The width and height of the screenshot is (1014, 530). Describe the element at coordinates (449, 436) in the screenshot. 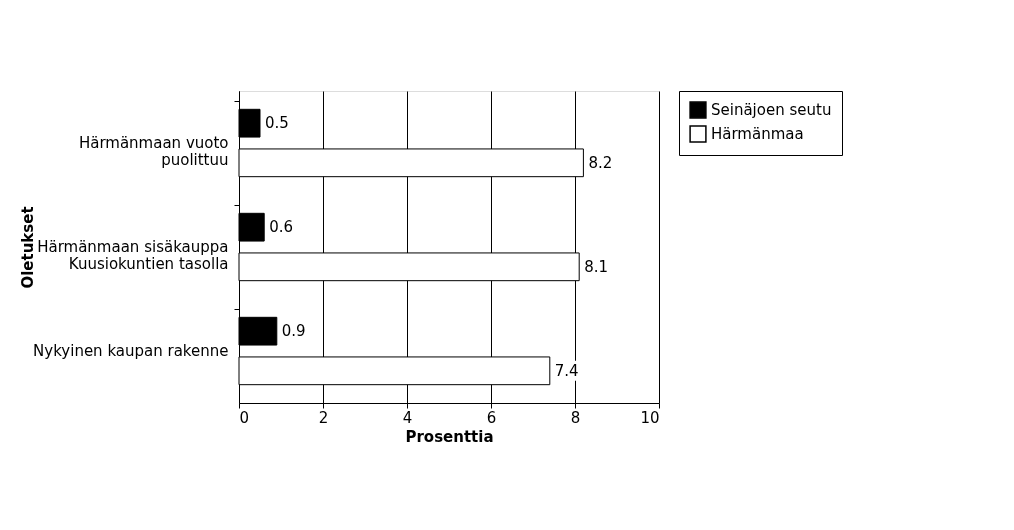

I see `x-axis-title: Prosenttia` at that location.